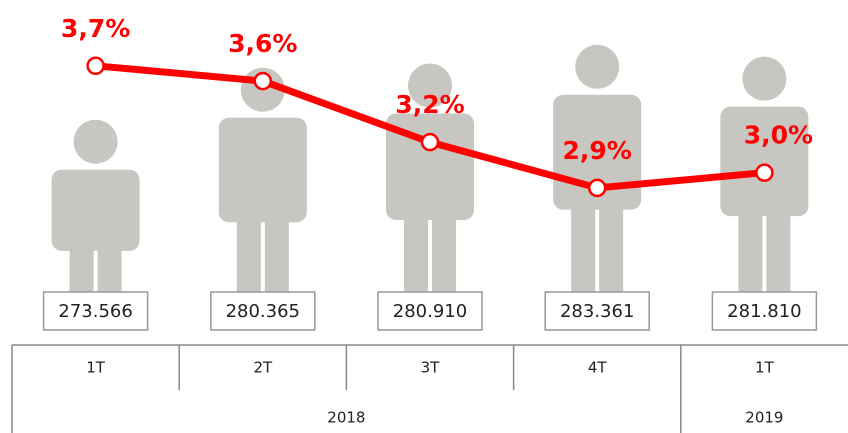 The width and height of the screenshot is (848, 433). I want to click on data-label: 3,0%, so click(778, 135).